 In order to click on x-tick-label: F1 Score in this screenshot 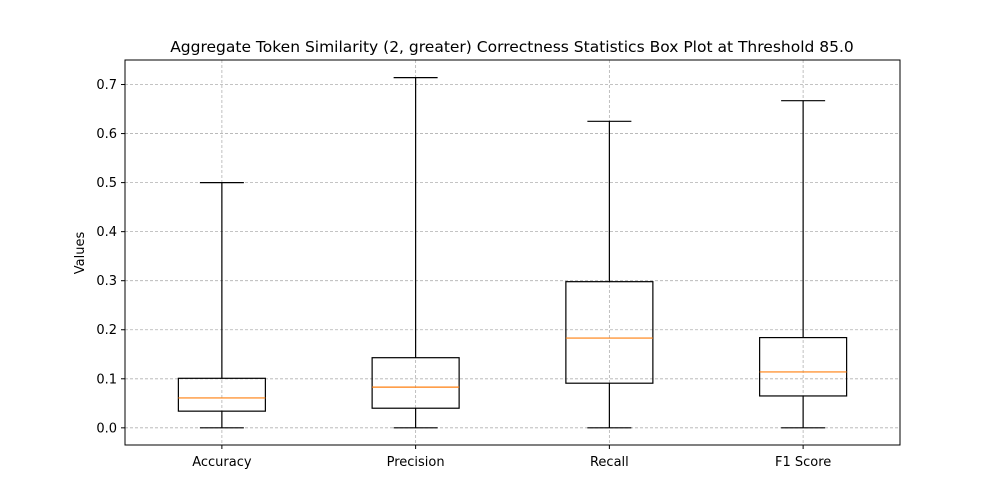, I will do `click(803, 462)`.